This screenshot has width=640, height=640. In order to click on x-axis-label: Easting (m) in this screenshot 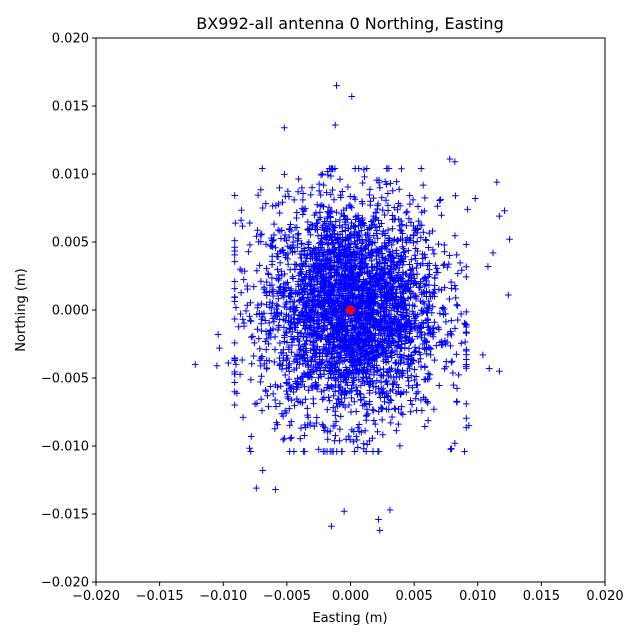, I will do `click(349, 618)`.